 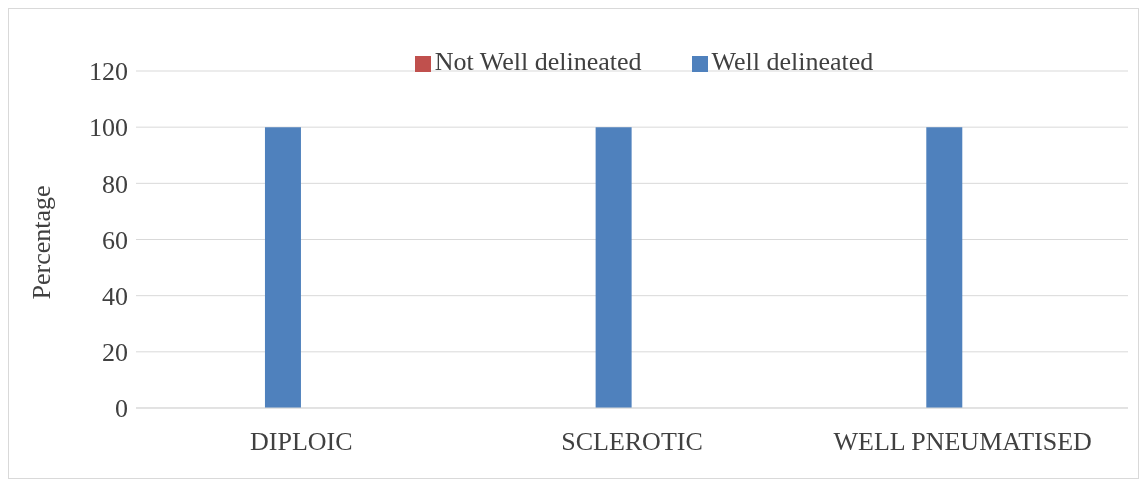 What do you see at coordinates (42, 242) in the screenshot?
I see `y-axis-title: Percentage` at bounding box center [42, 242].